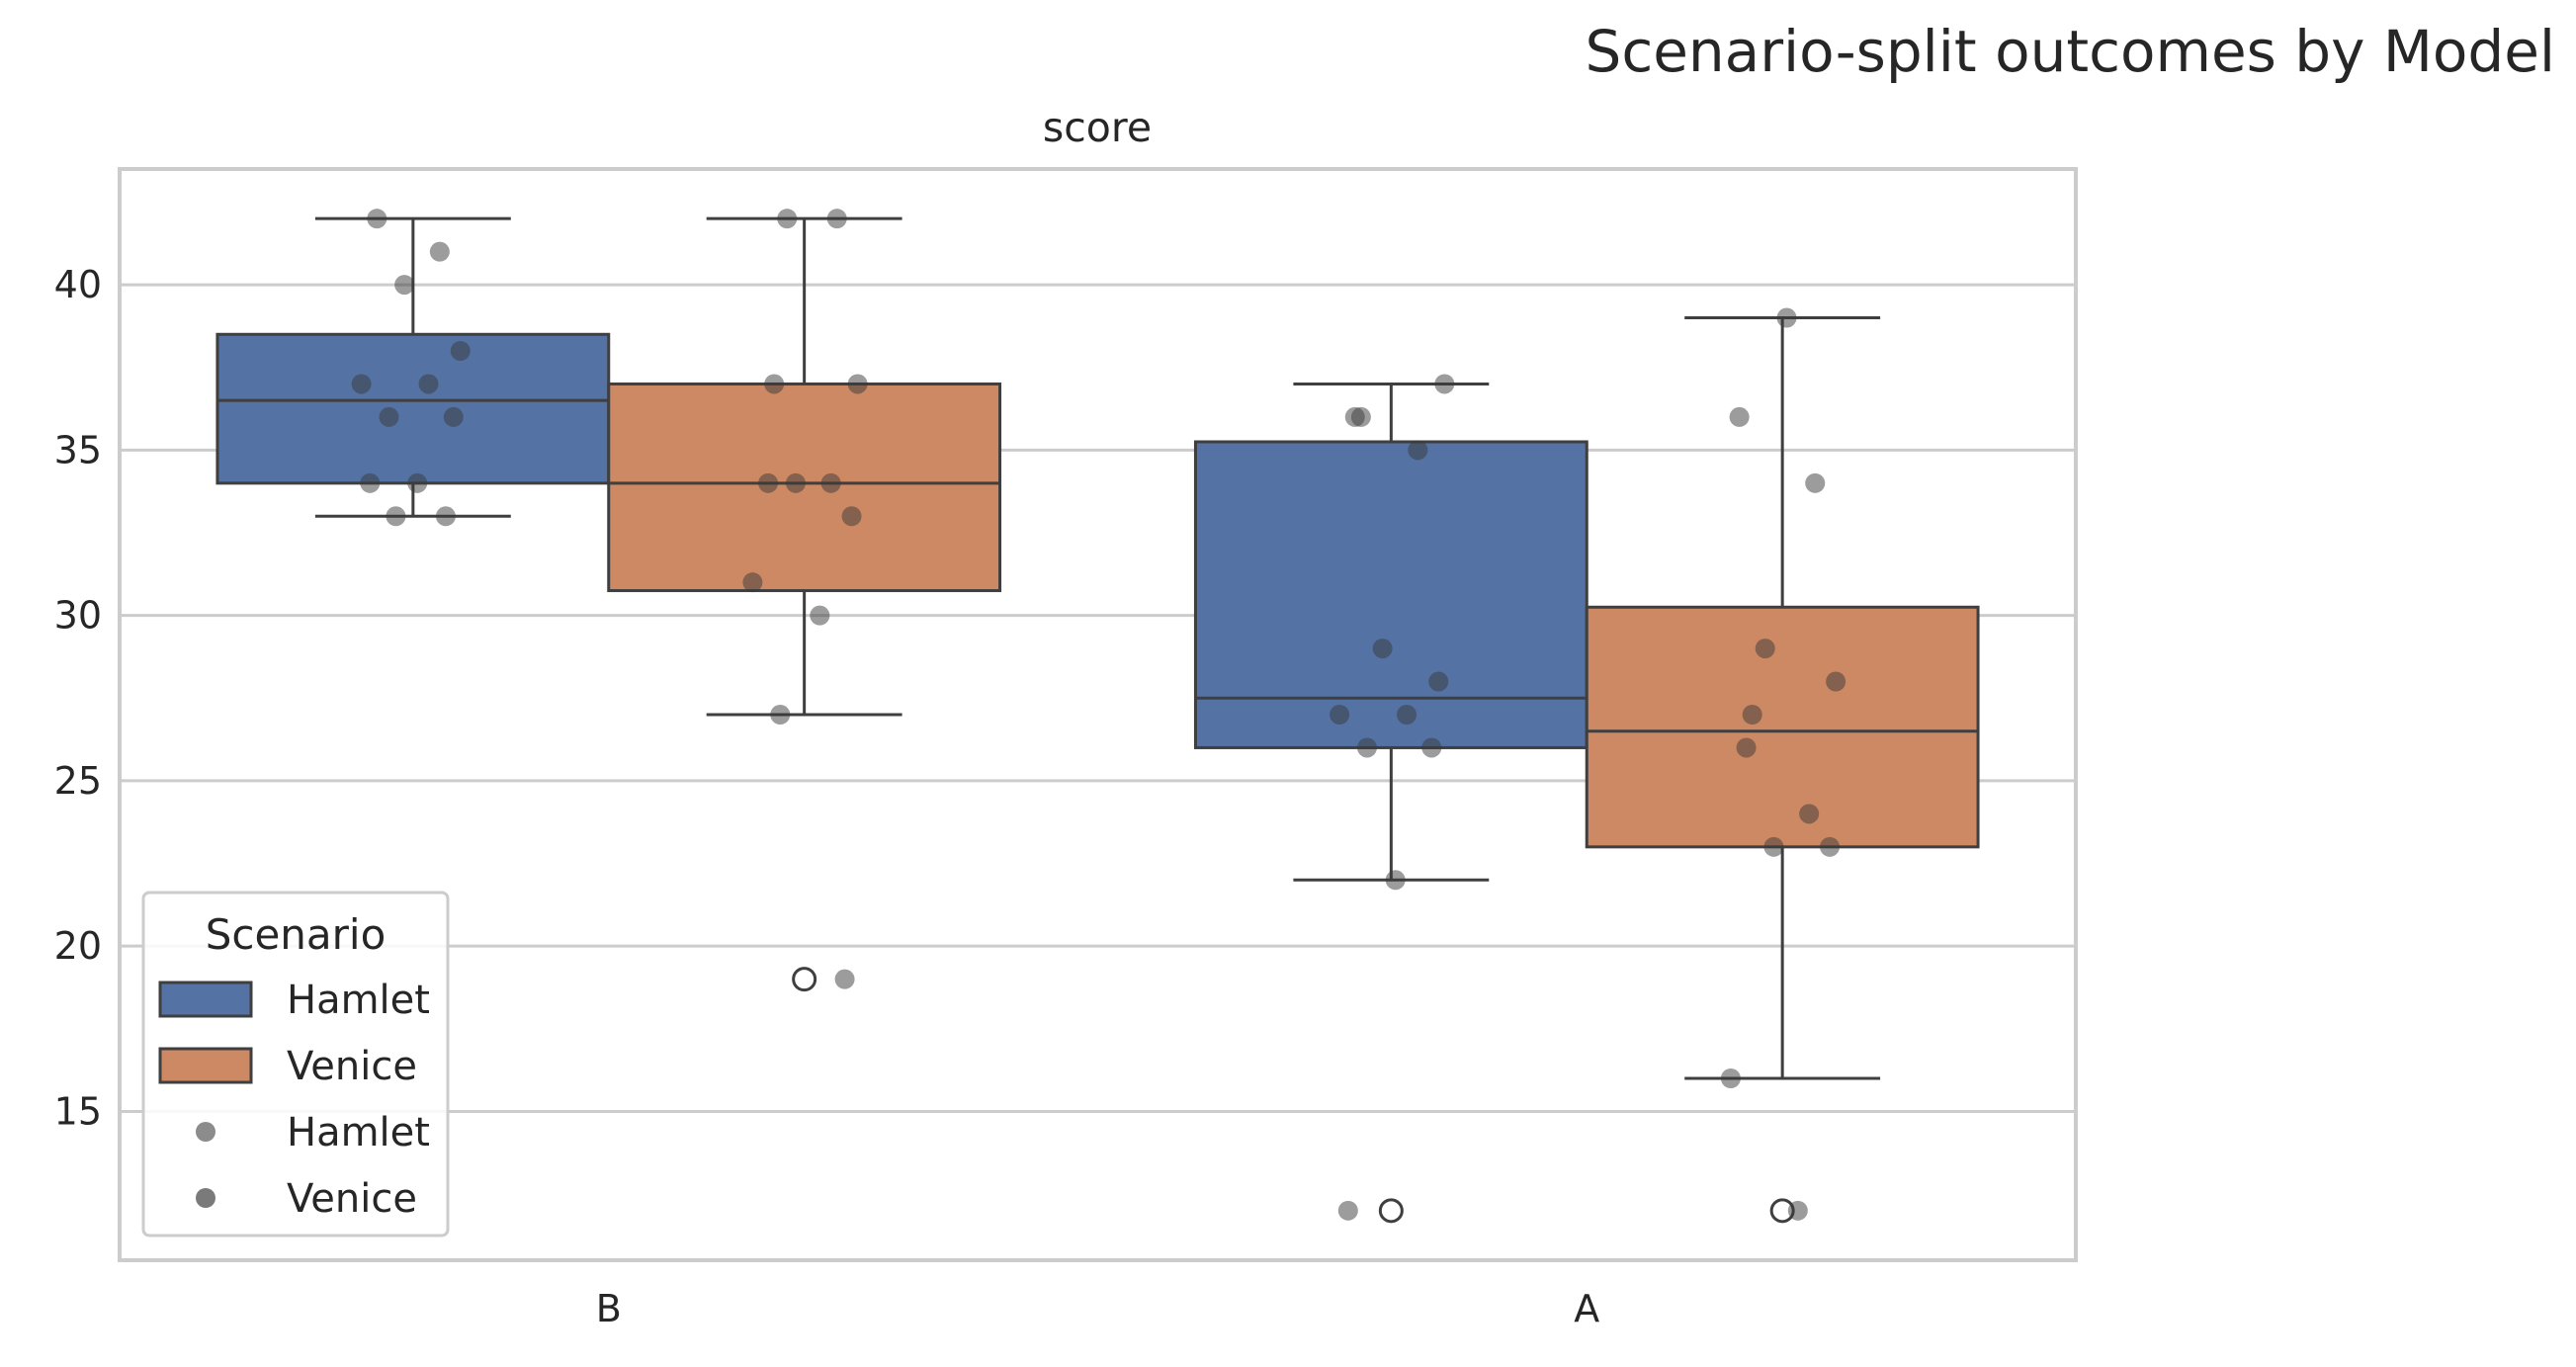 The height and width of the screenshot is (1367, 2576). What do you see at coordinates (1586, 1308) in the screenshot?
I see `x-tick-label: A` at bounding box center [1586, 1308].